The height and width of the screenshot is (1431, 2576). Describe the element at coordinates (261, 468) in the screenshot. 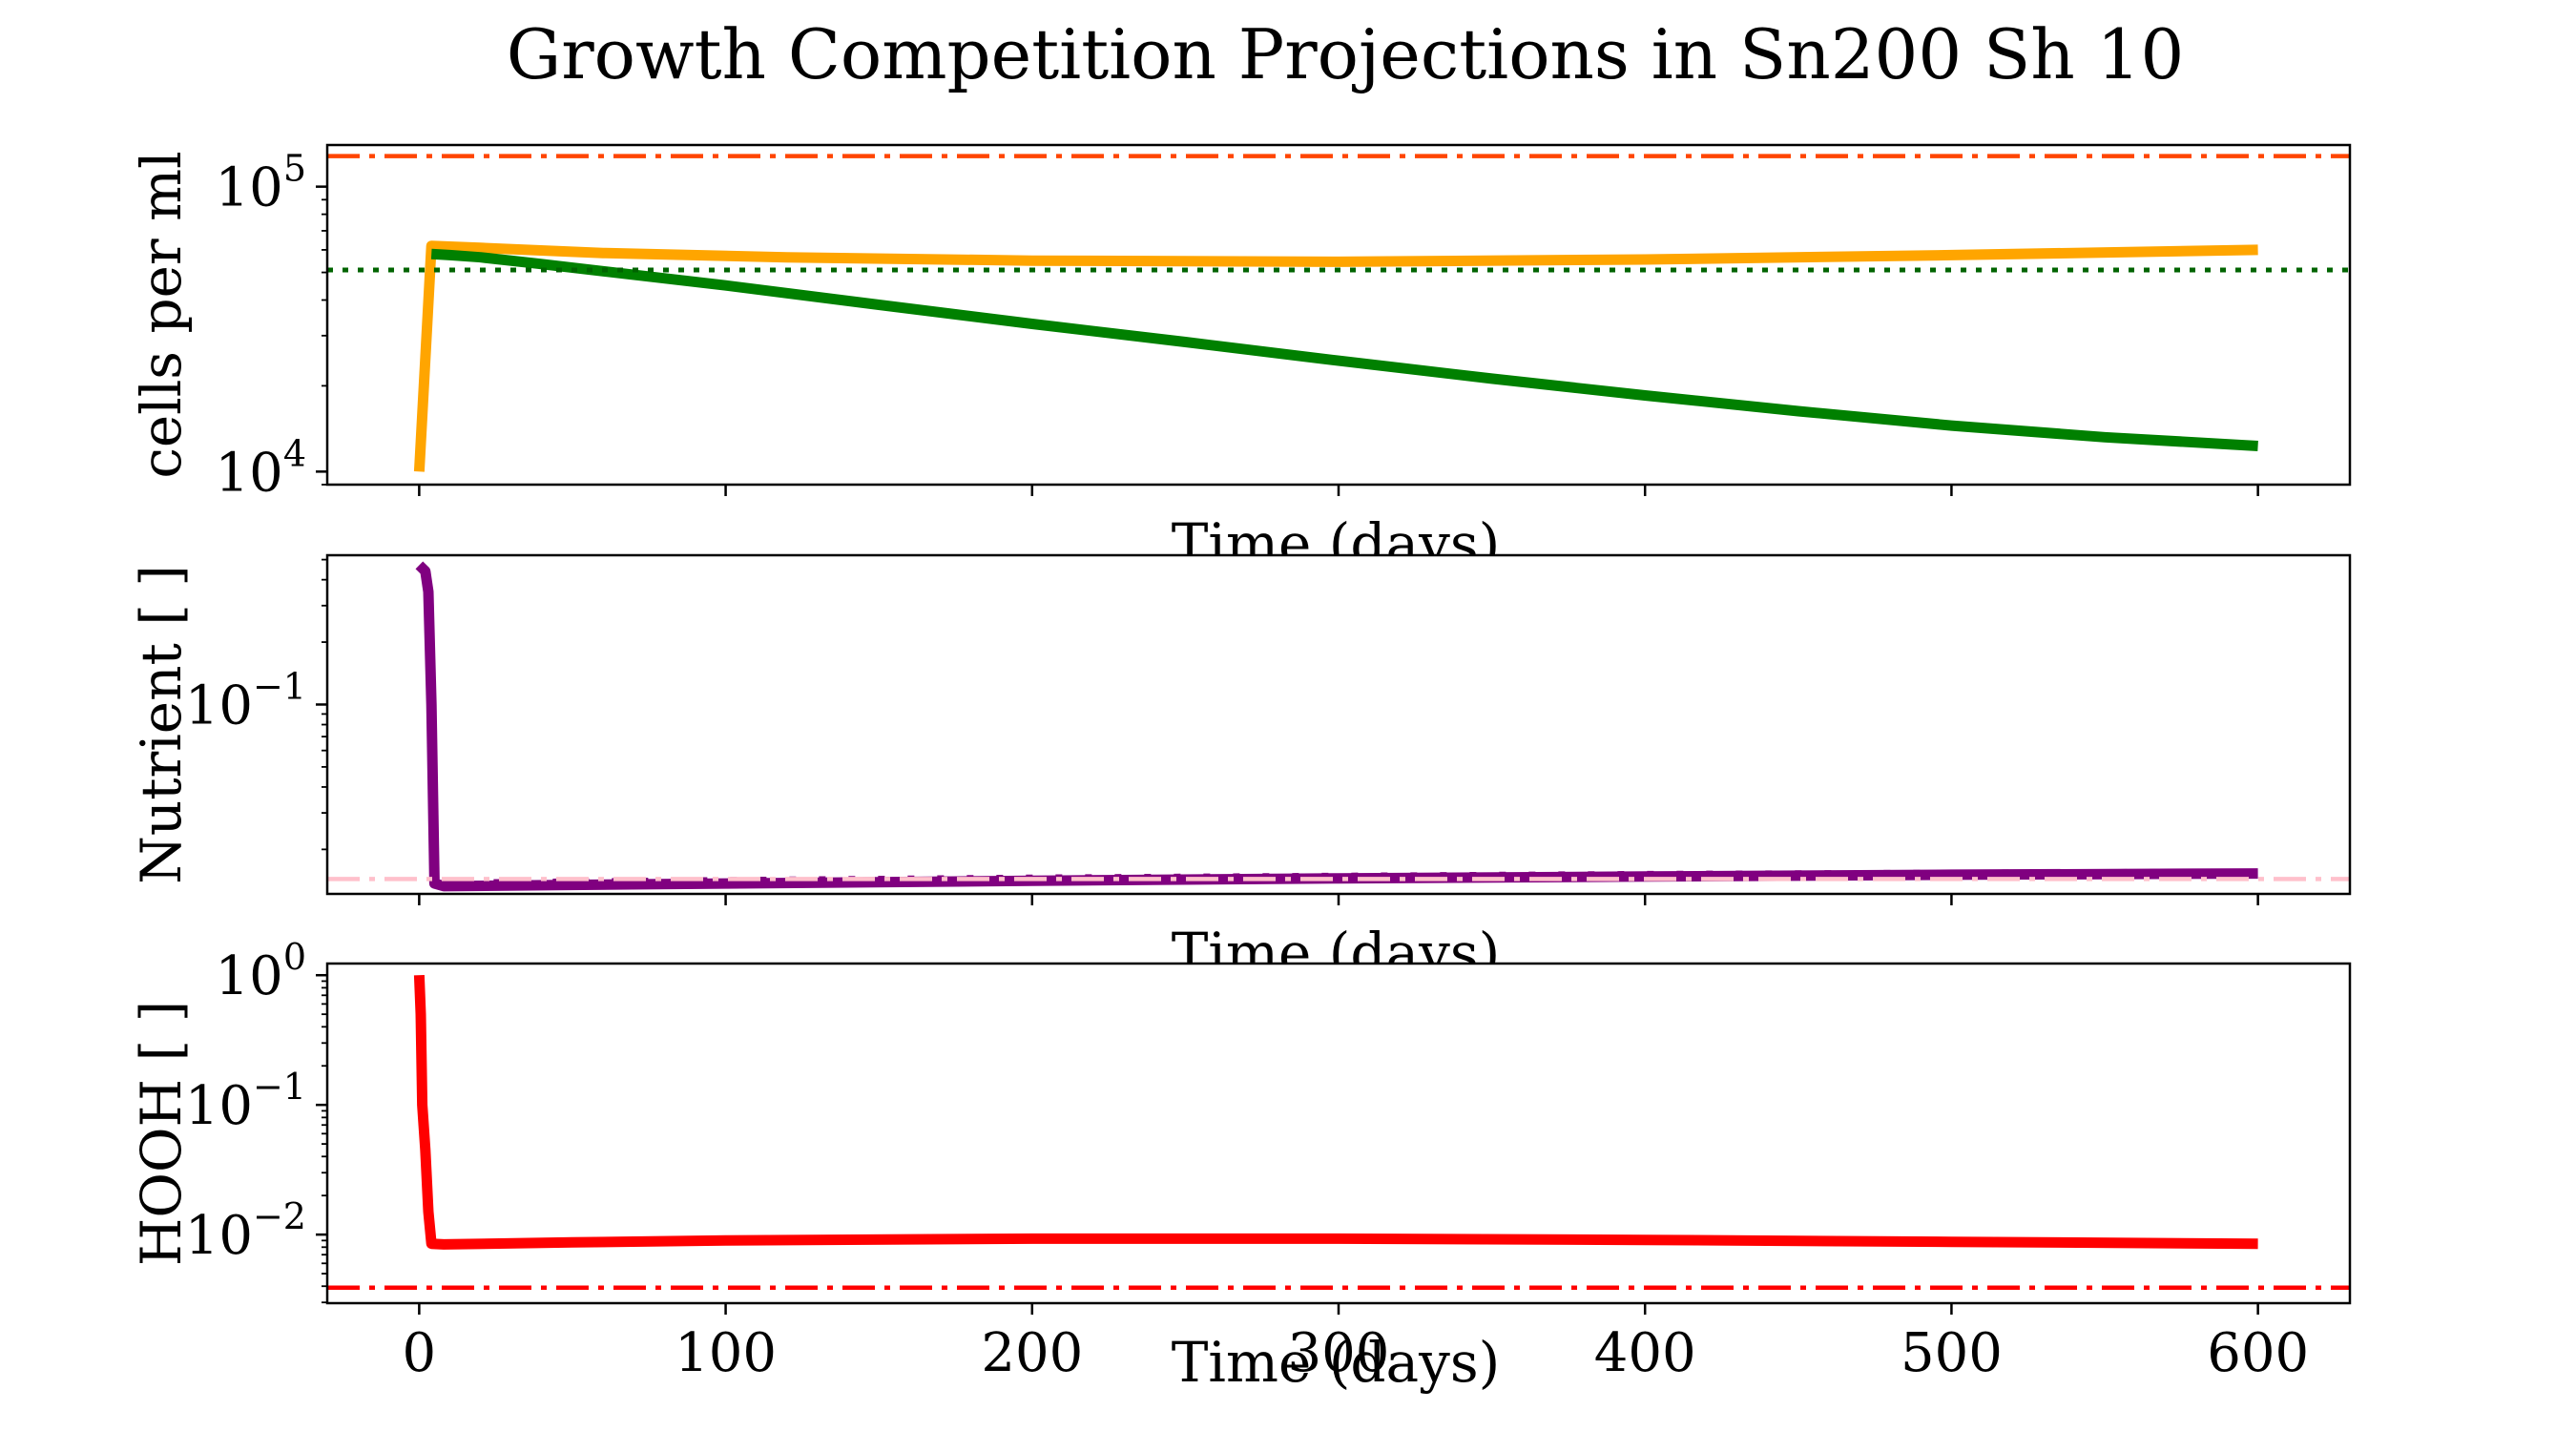

I see `cells-y-tick-label: 10⁴` at that location.